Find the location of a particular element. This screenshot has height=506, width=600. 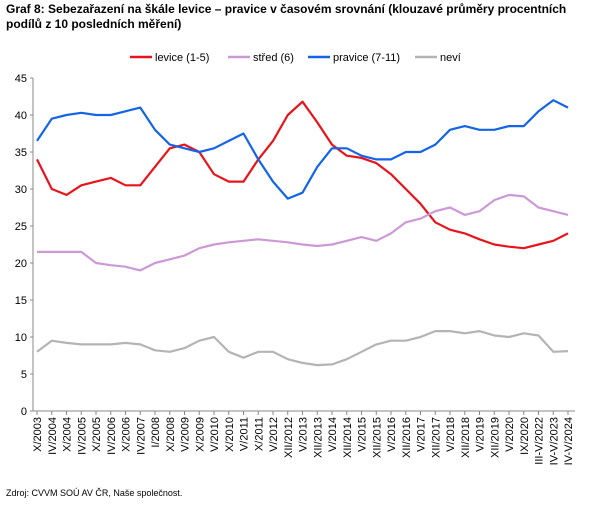

y-tick-label: 40 is located at coordinates (21, 116).